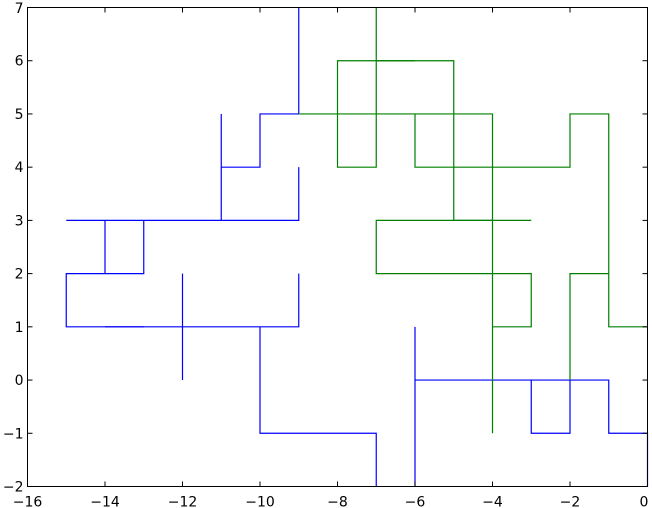 This screenshot has height=508, width=652. What do you see at coordinates (337, 501) in the screenshot?
I see `x-tick-label: −8` at bounding box center [337, 501].